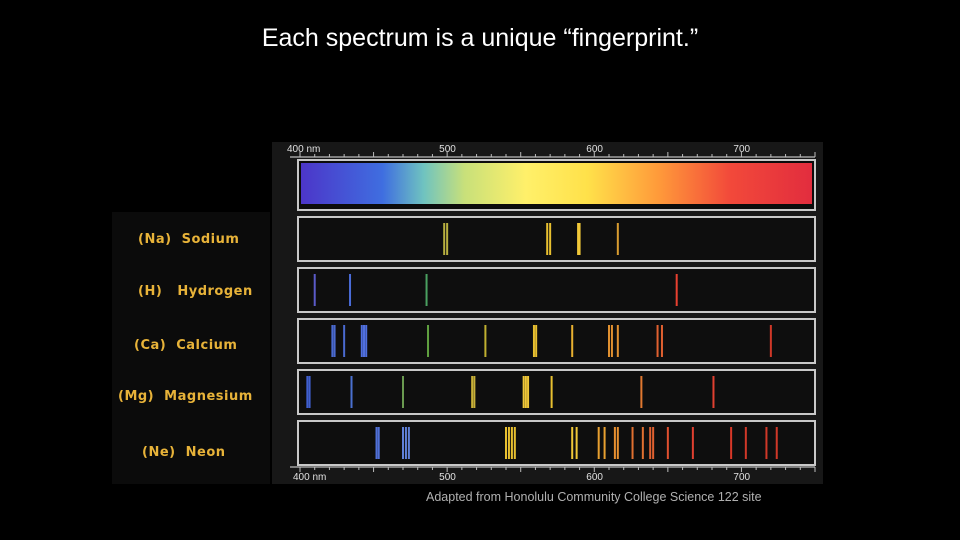  I want to click on slide-title: Each spectrum is a unique “fingerprint.”, so click(480, 38).